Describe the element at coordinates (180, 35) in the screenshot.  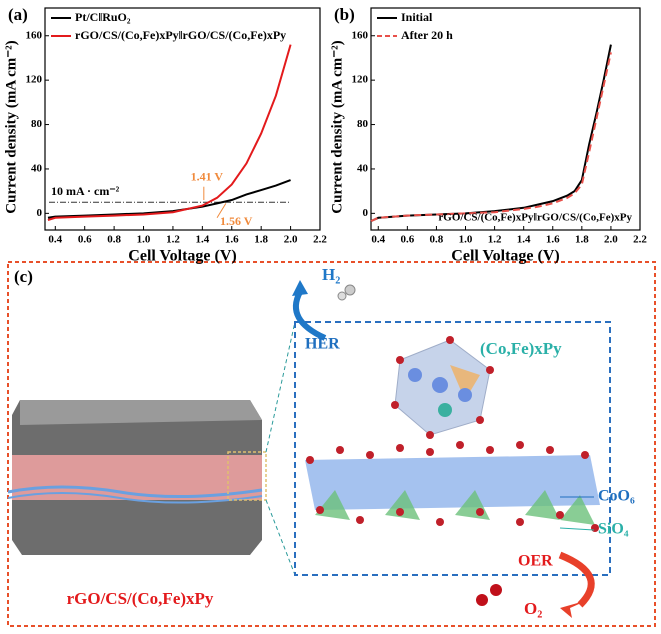
I see `legend-label: rGO/CS/(Co,Fe)xPy‖rGO/CS/(Co,Fe)xPy` at that location.